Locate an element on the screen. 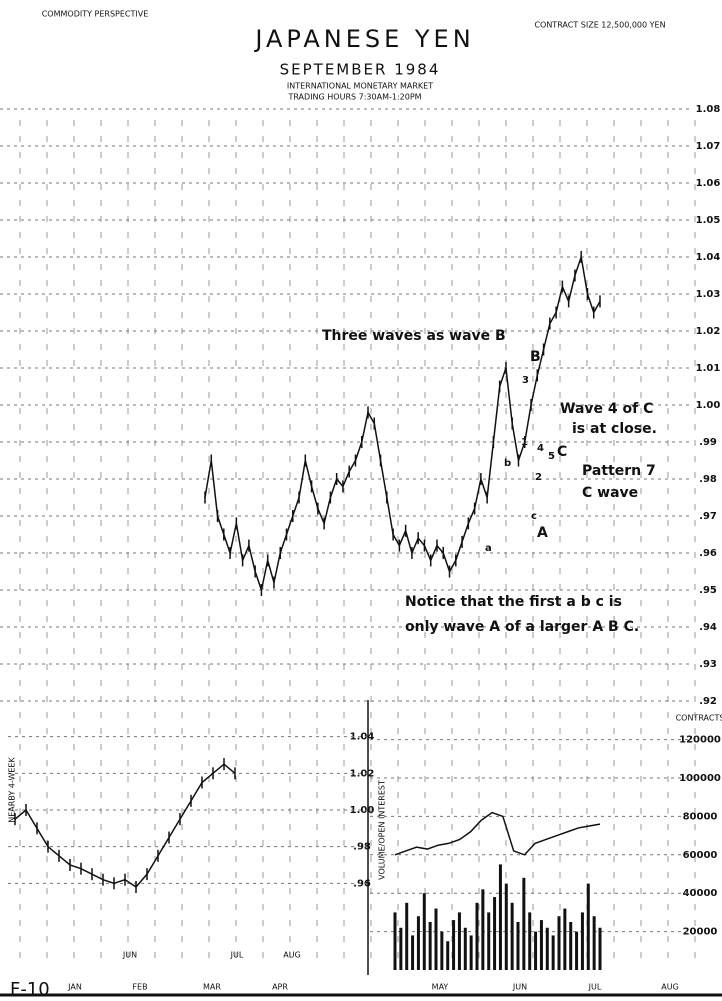 The width and height of the screenshot is (722, 1001). contract: CONTRACT SIZE 12,500,000 YEN is located at coordinates (599, 25).